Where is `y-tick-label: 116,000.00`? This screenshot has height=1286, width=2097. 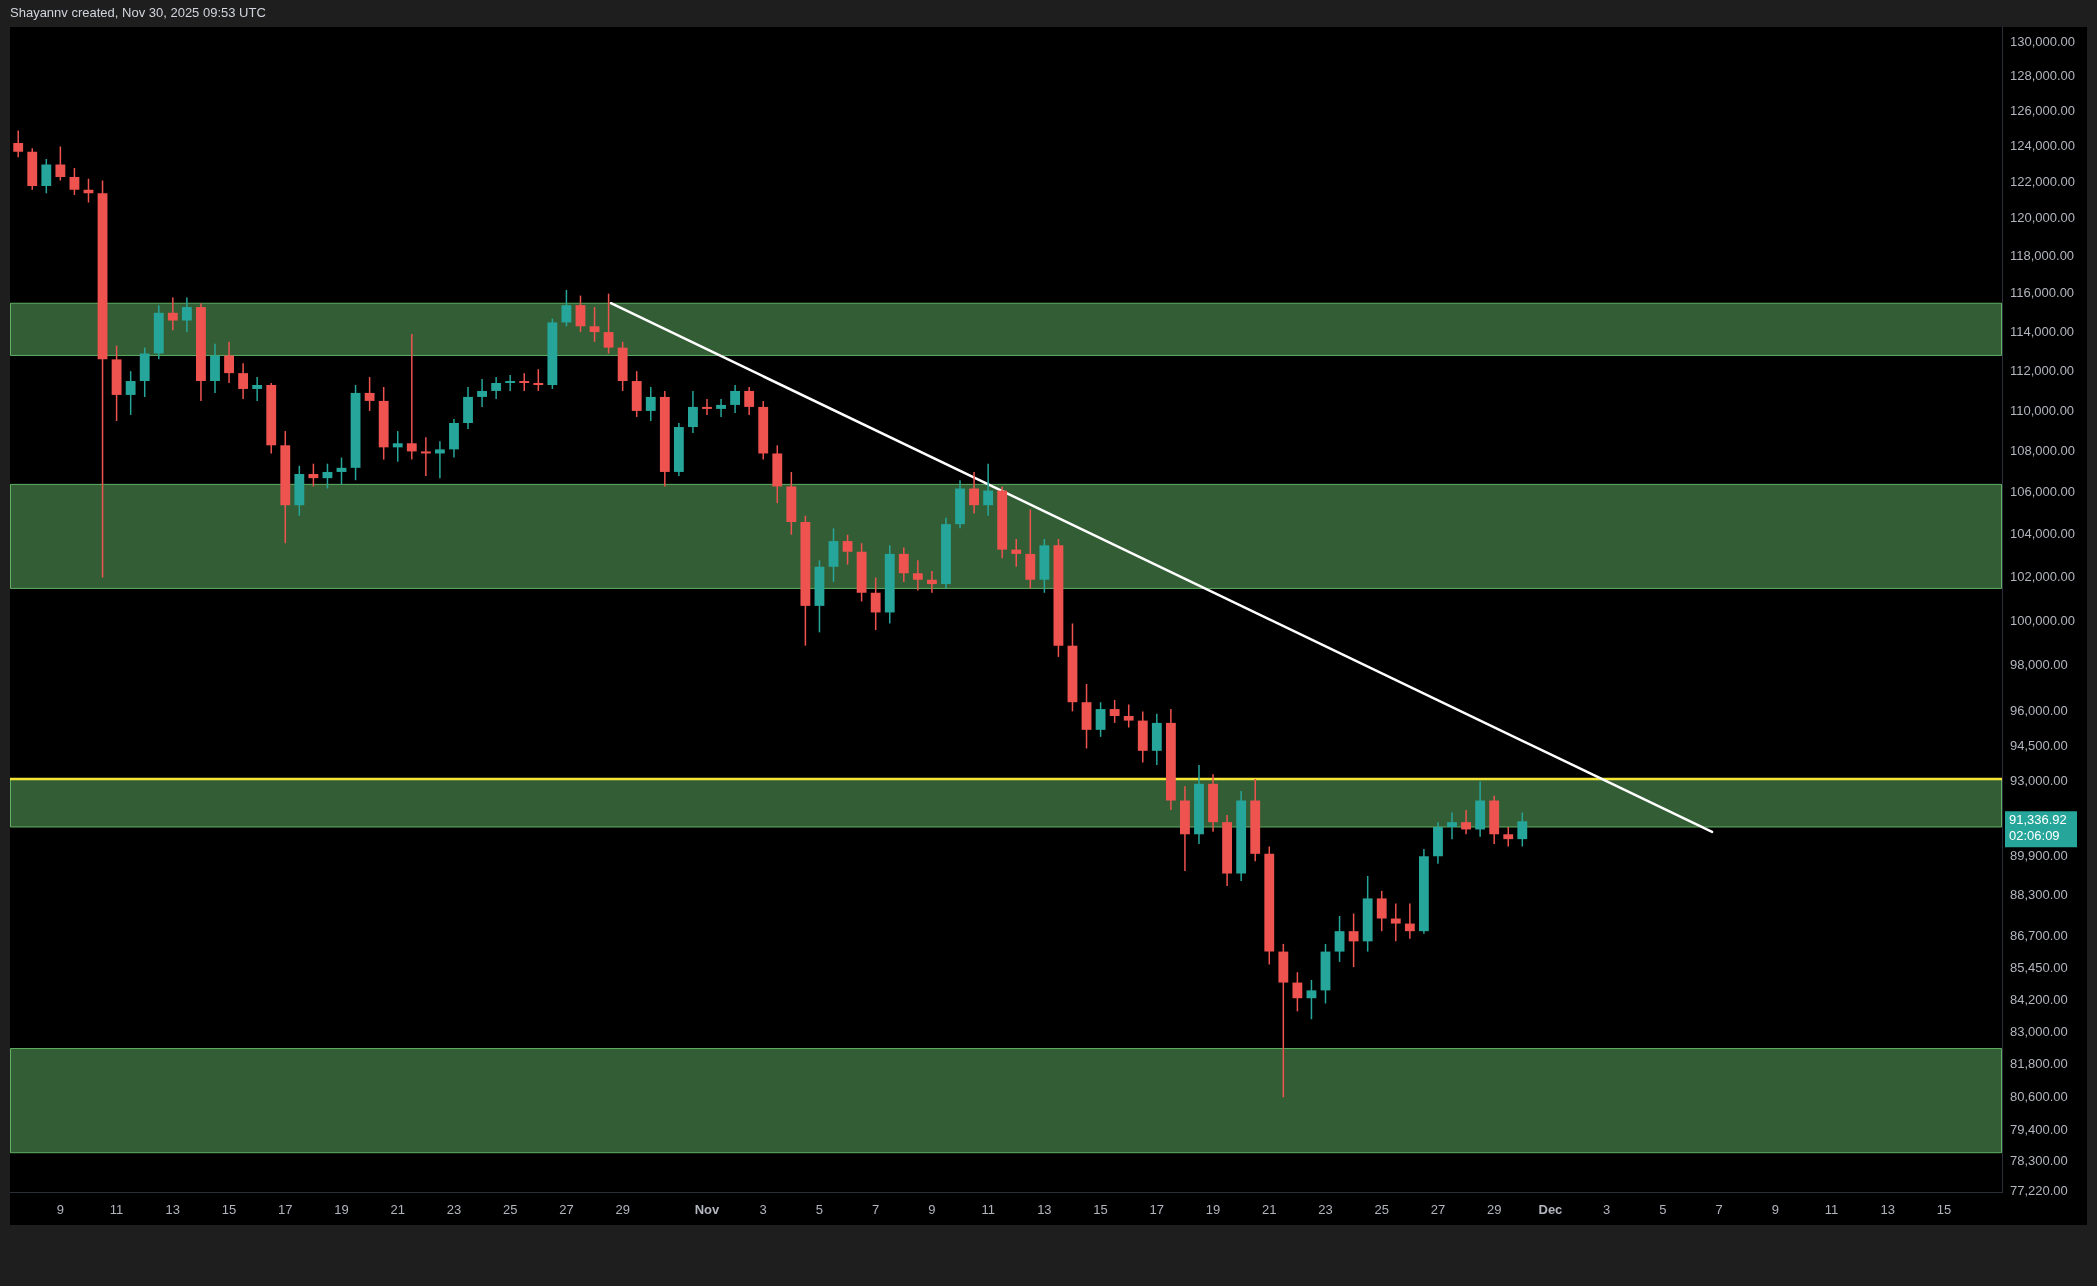 y-tick-label: 116,000.00 is located at coordinates (2042, 293).